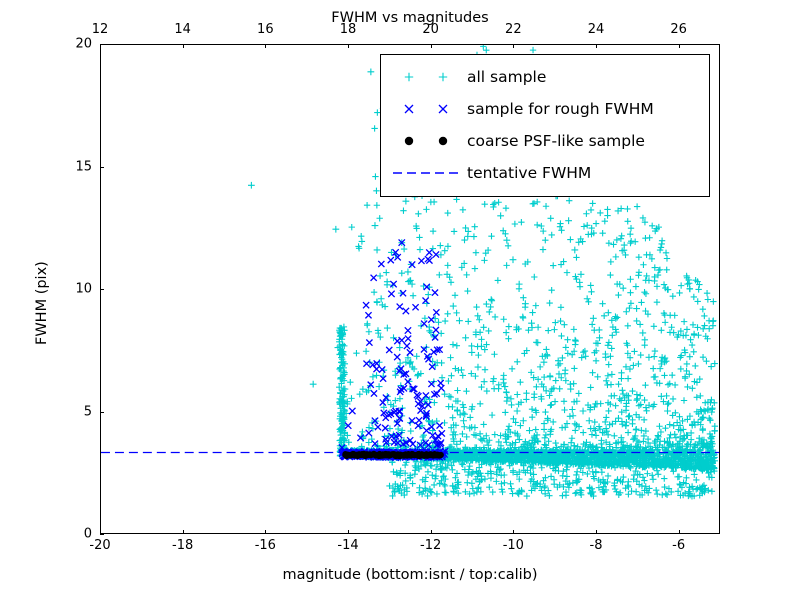  What do you see at coordinates (426, 77) in the screenshot?
I see `legend-marker-plus-icon` at bounding box center [426, 77].